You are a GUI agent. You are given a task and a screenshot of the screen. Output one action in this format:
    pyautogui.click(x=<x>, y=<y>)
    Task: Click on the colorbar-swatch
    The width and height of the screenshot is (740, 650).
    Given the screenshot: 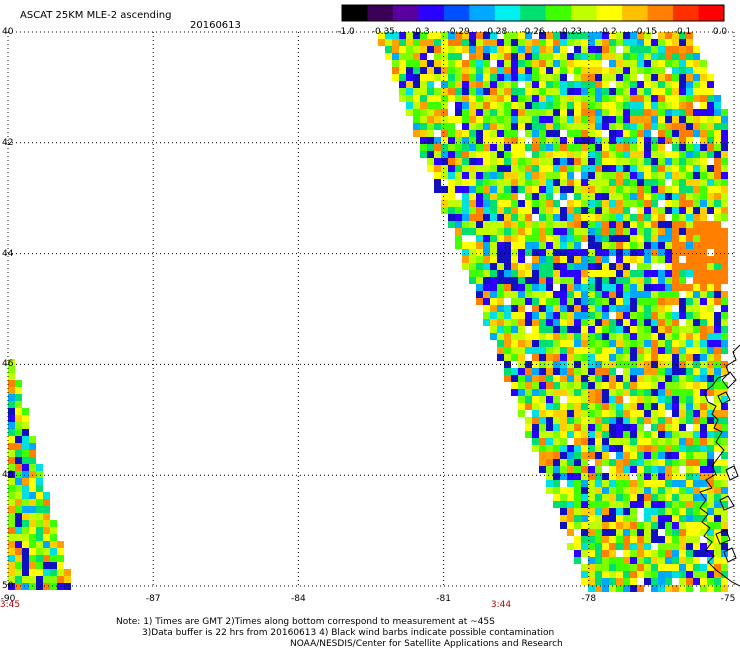 What is the action you would take?
    pyautogui.click(x=456, y=13)
    